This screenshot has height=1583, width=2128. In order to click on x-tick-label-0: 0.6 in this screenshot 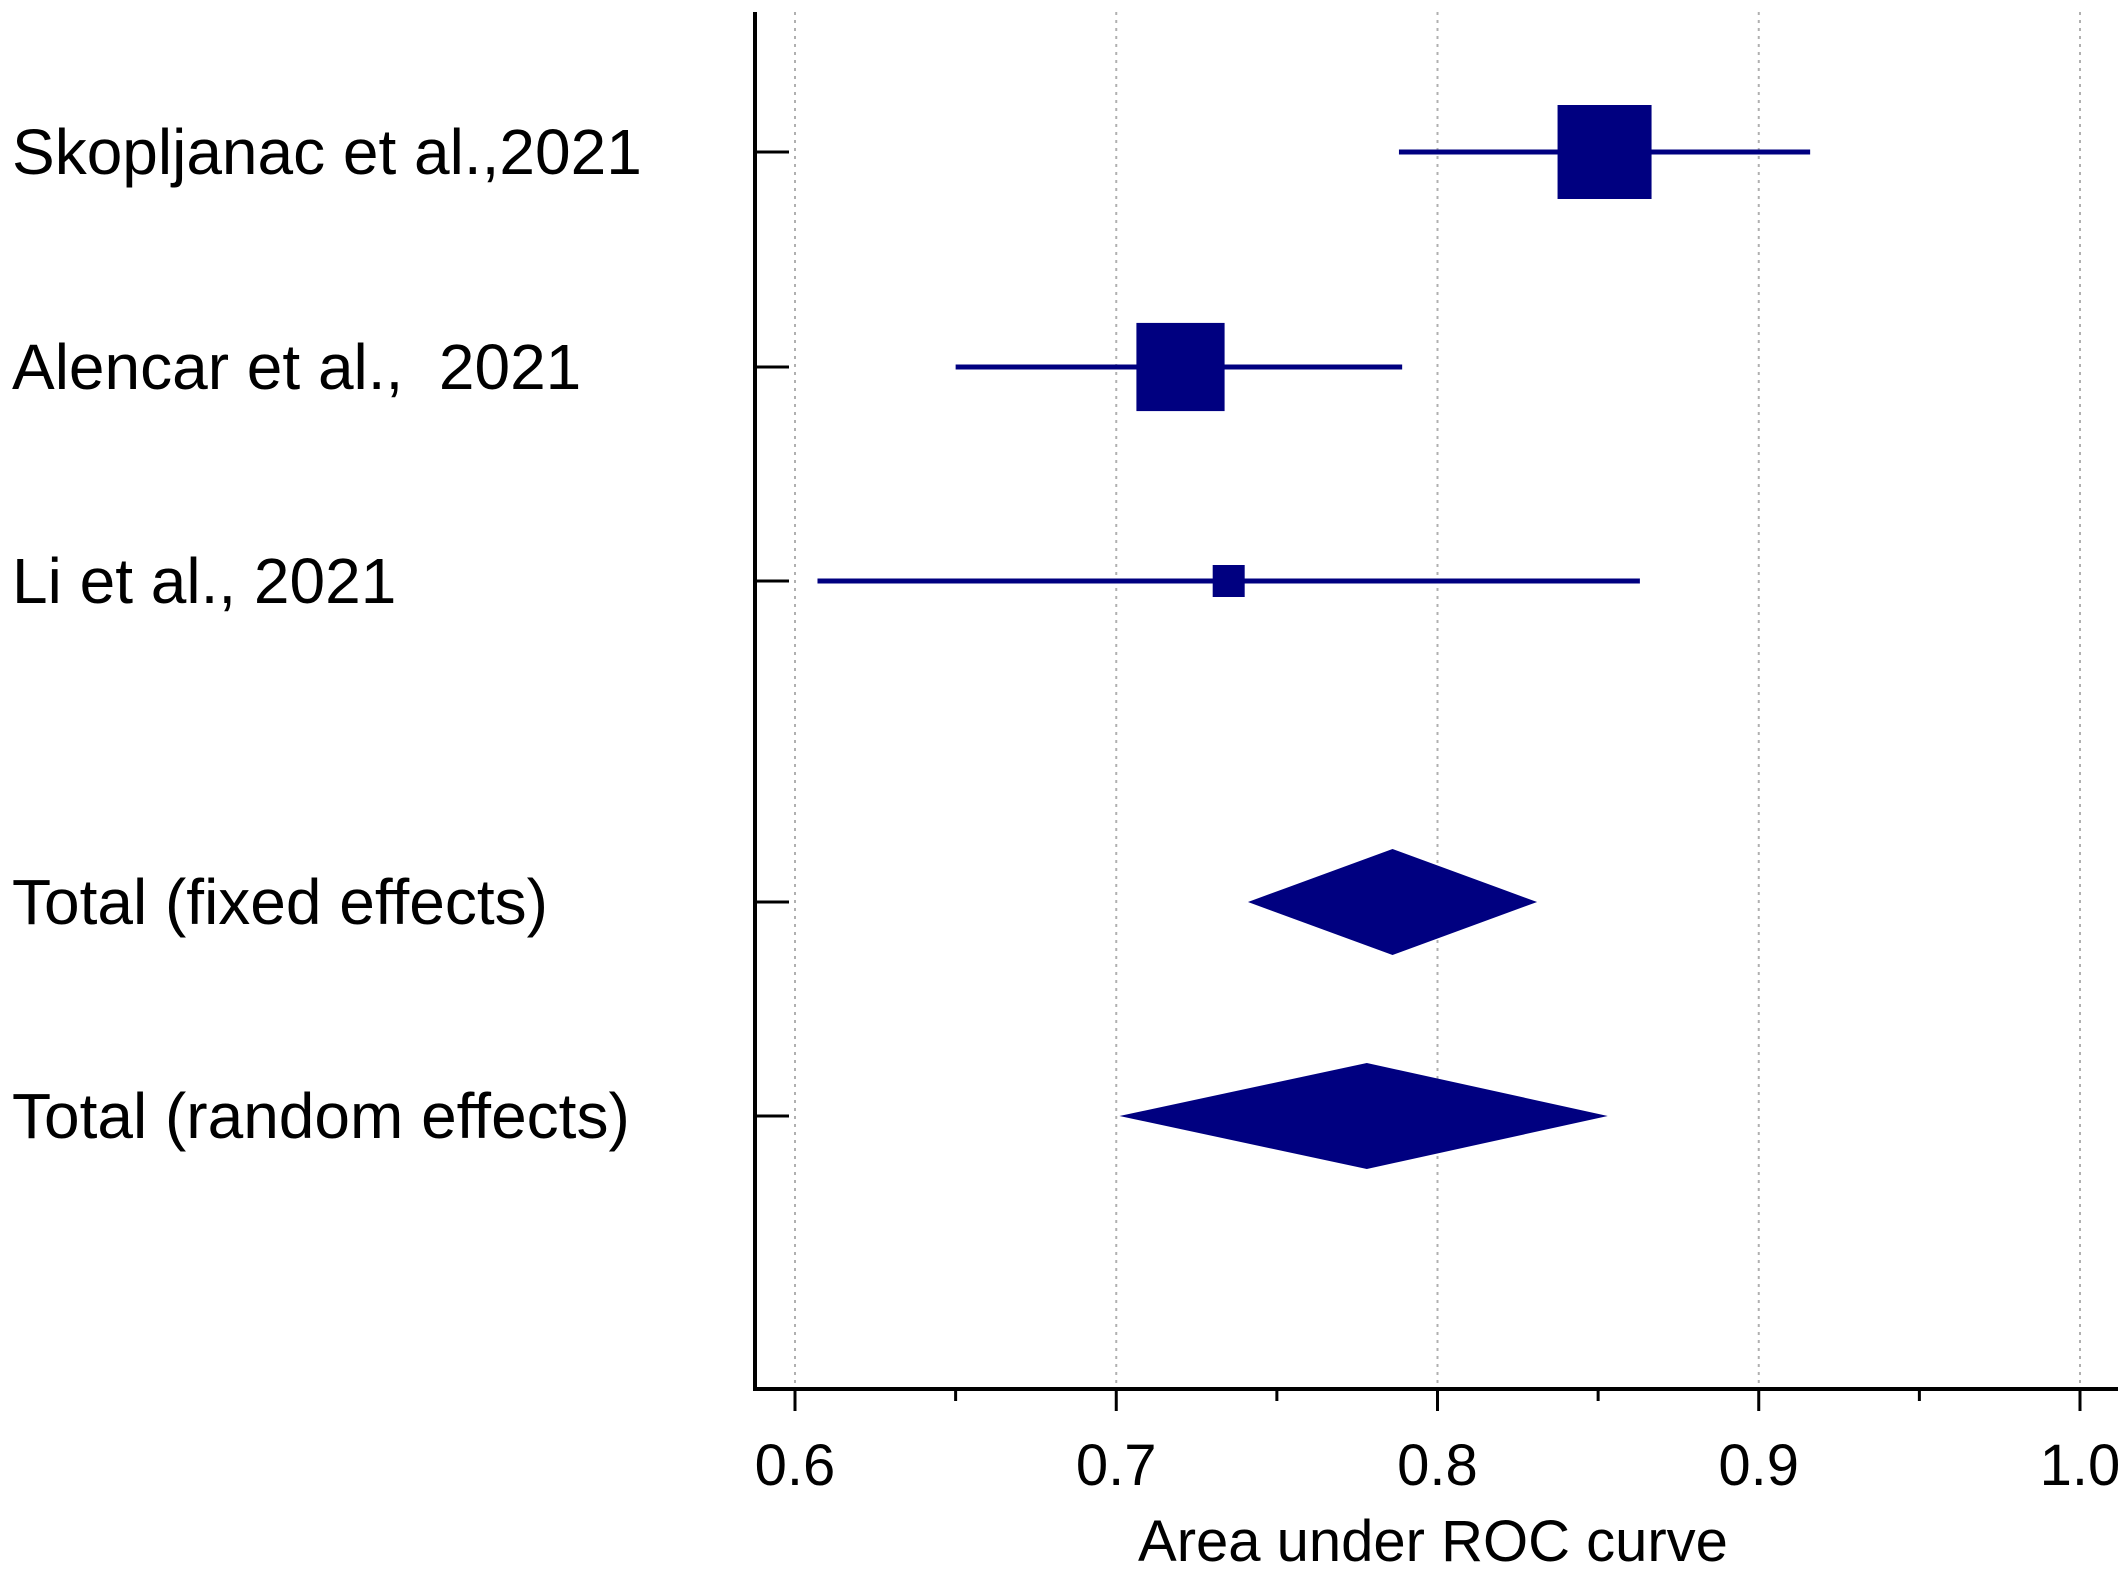, I will do `click(795, 1465)`.